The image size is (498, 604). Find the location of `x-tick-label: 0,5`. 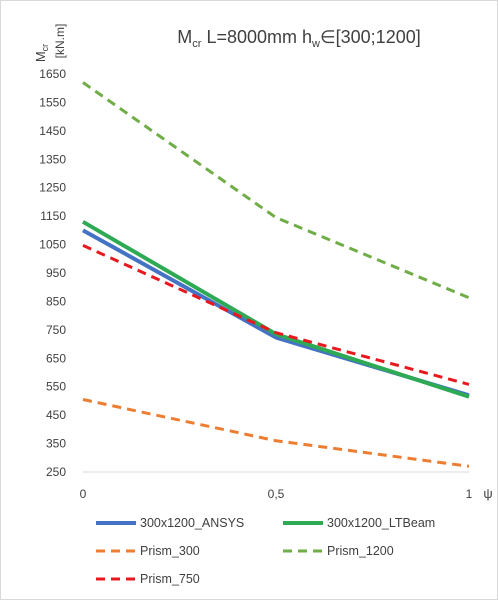

x-tick-label: 0,5 is located at coordinates (276, 494).